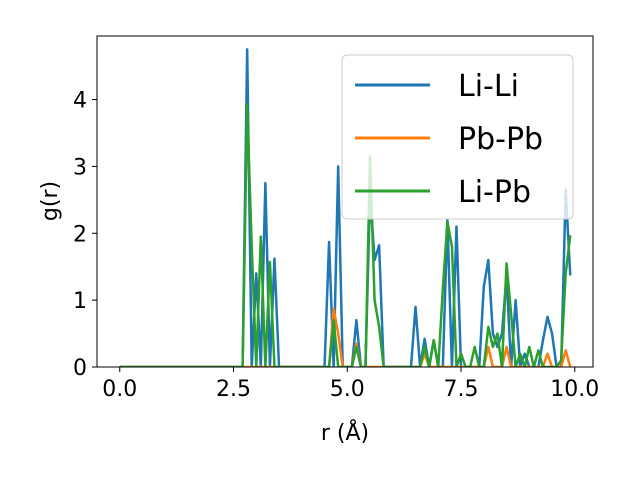 This screenshot has height=480, width=640. I want to click on y-axis-label: g(r), so click(50, 201).